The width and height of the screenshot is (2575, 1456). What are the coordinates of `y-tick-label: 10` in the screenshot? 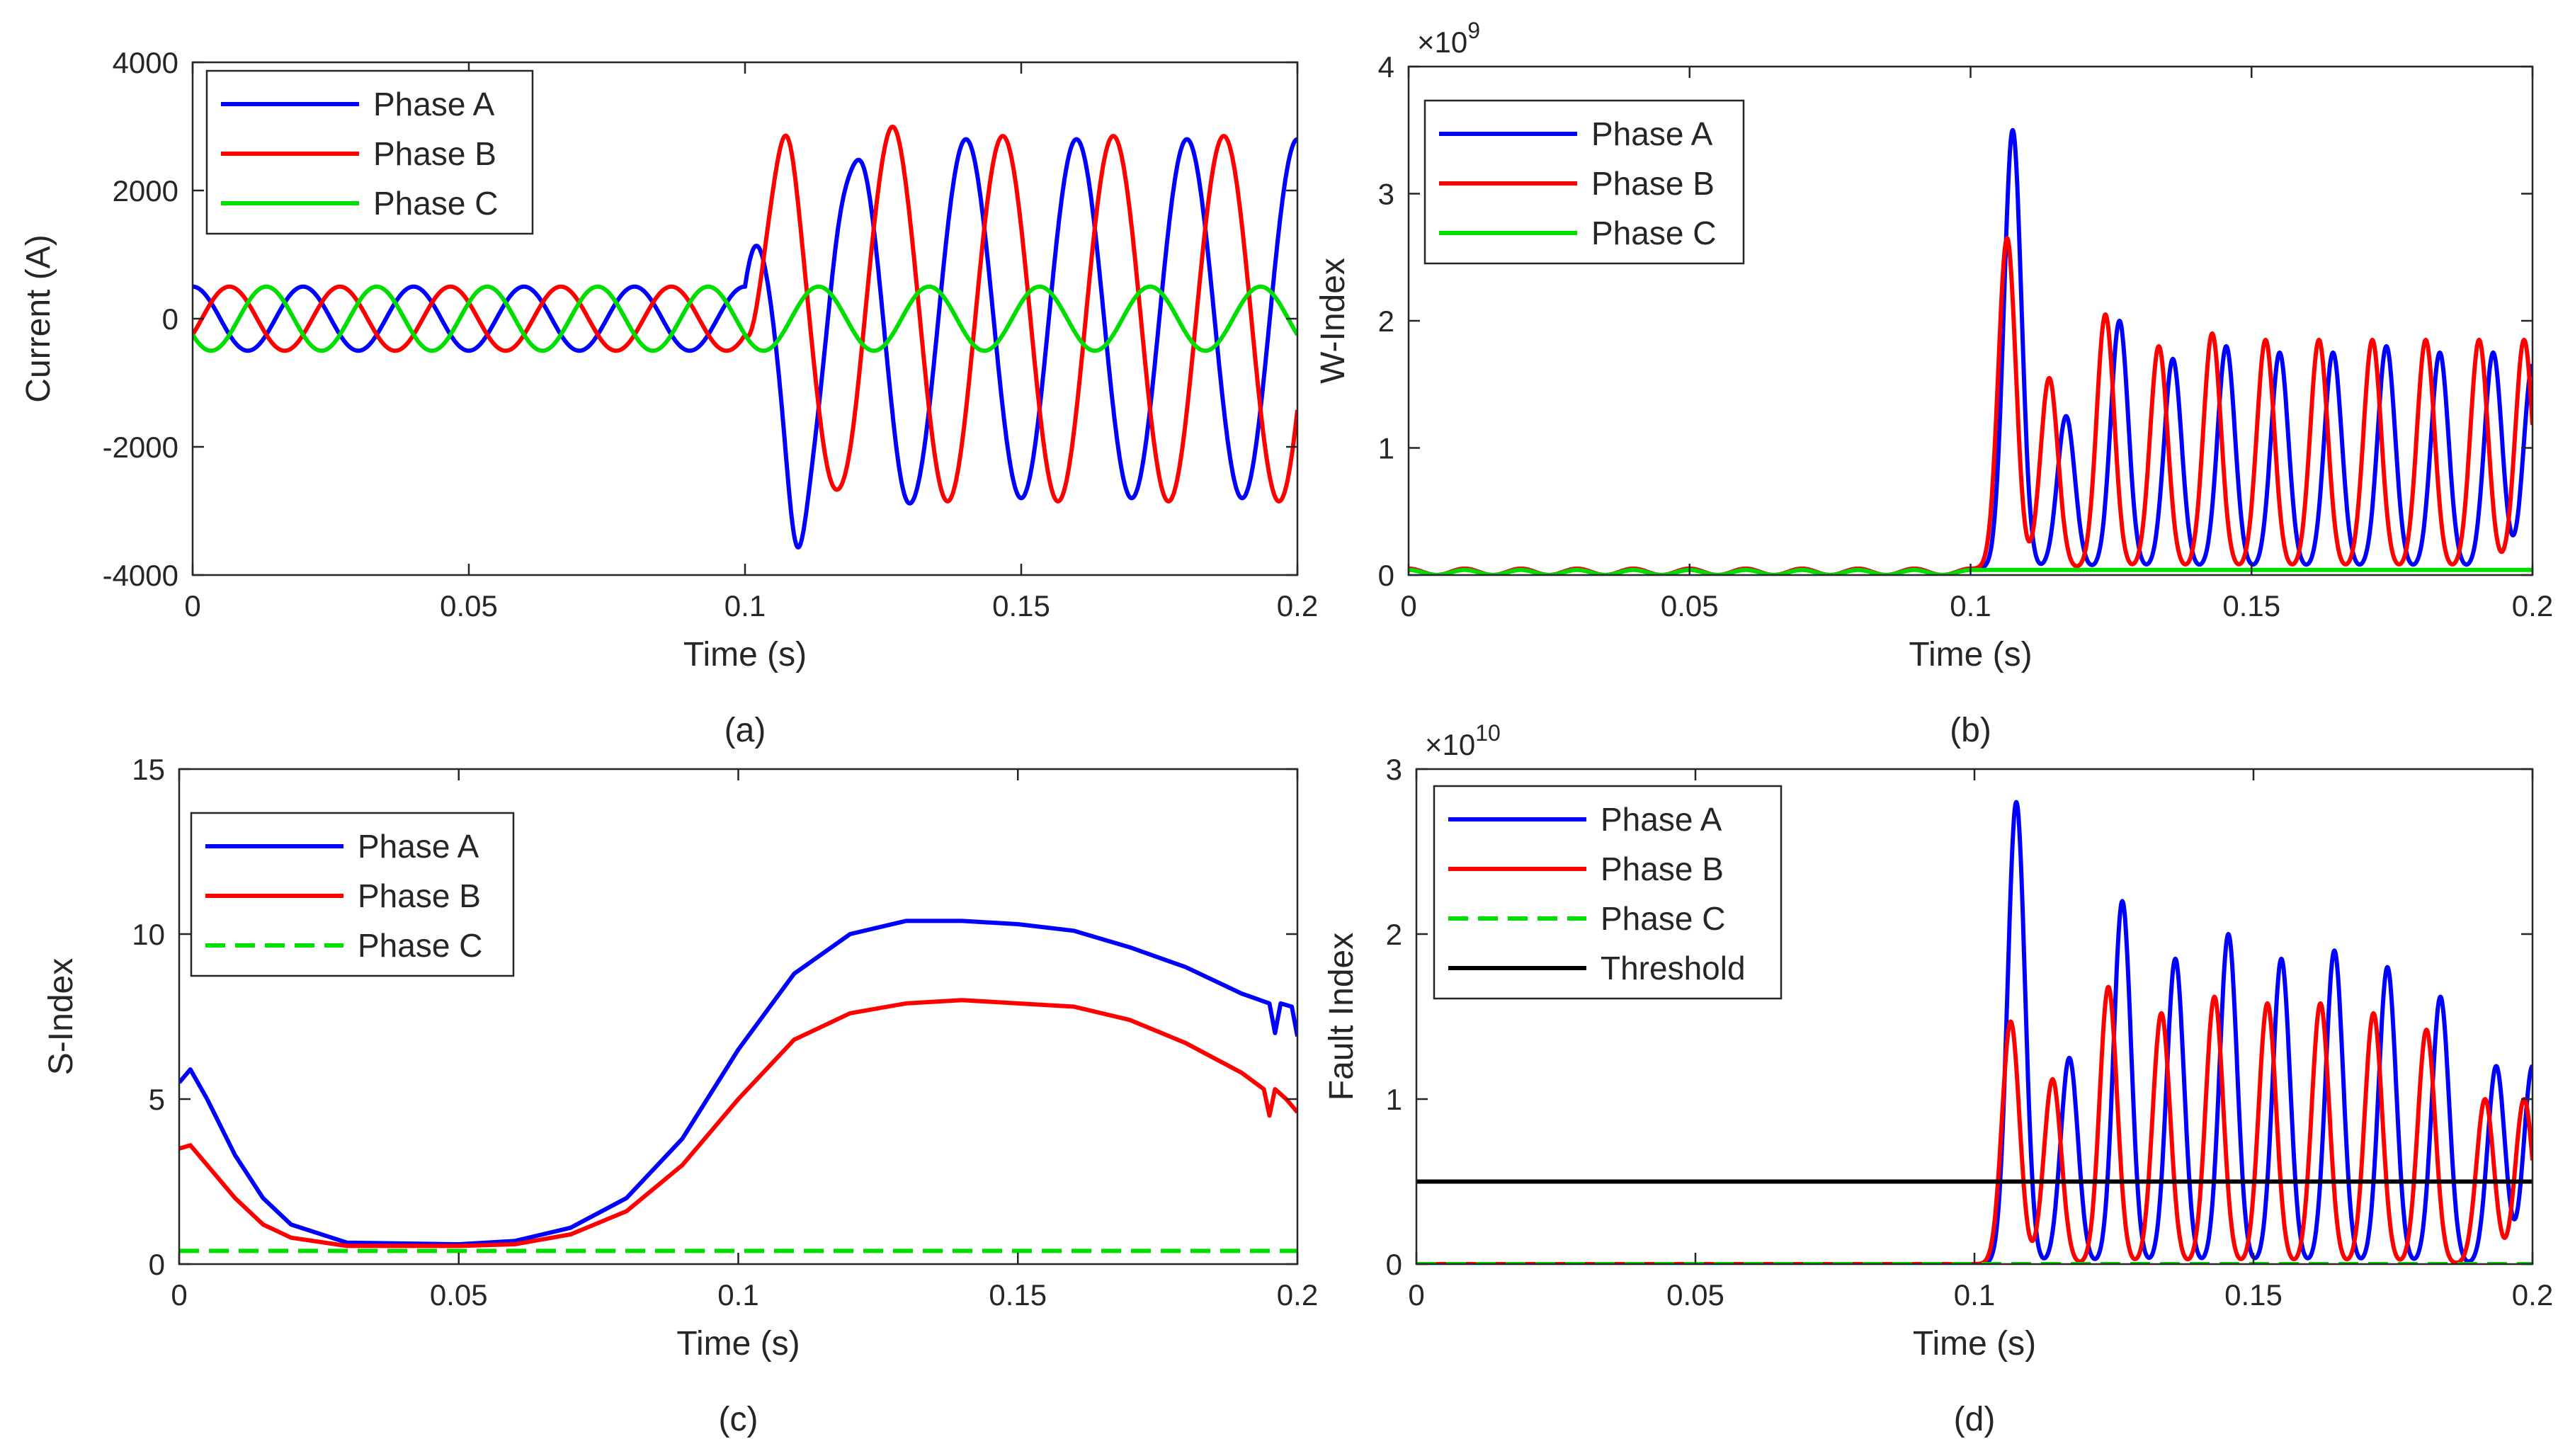 It's located at (148, 935).